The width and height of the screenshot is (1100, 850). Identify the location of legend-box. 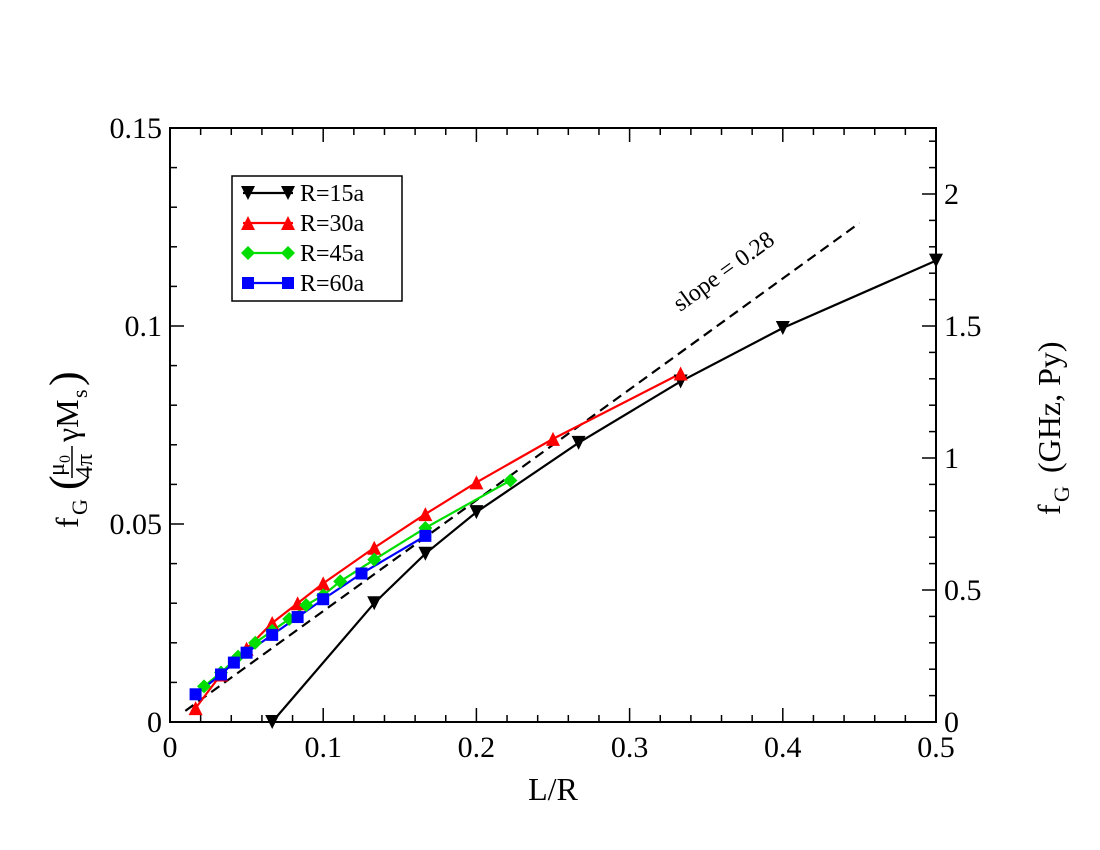
(317, 238).